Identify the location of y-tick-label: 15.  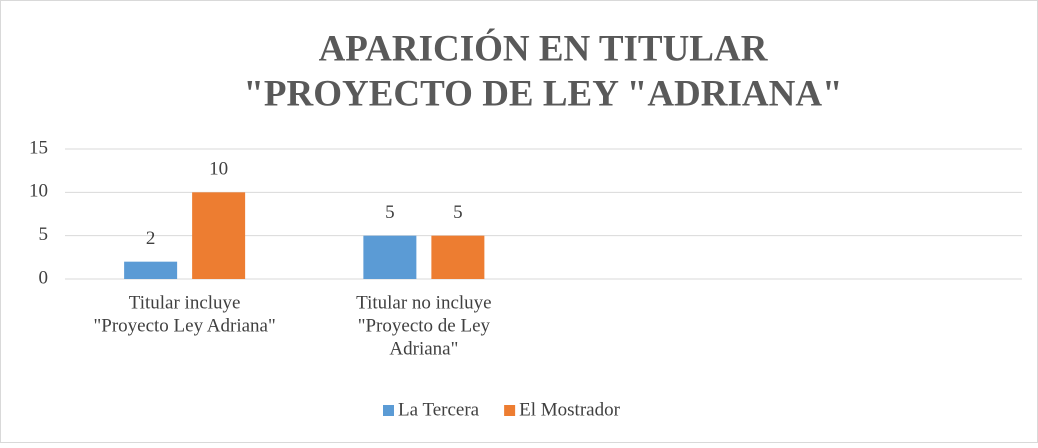
(38, 147).